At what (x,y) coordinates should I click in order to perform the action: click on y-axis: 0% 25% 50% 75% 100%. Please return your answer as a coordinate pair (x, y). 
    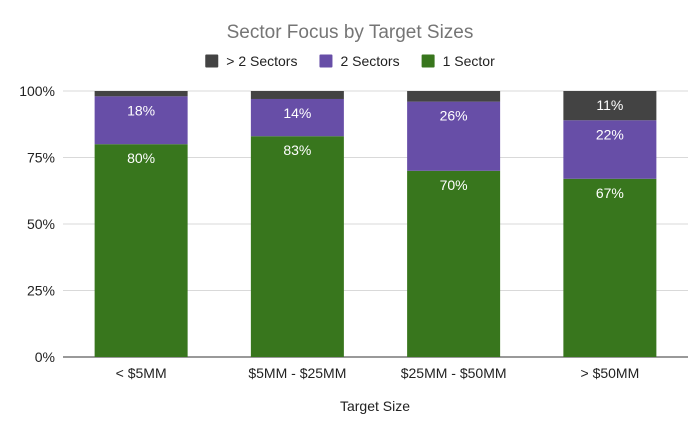
    Looking at the image, I should click on (37, 224).